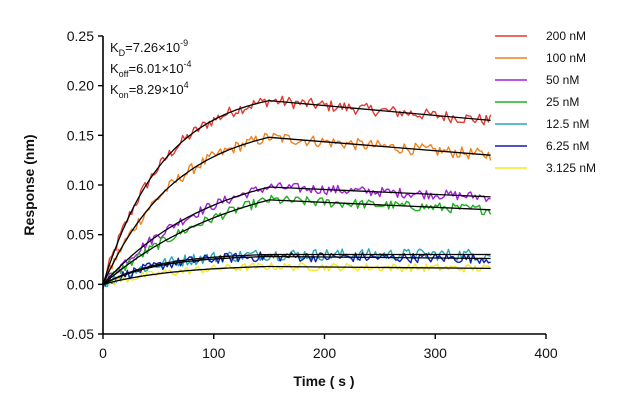  Describe the element at coordinates (80, 235) in the screenshot. I see `y-tick-label: 0.05` at that location.